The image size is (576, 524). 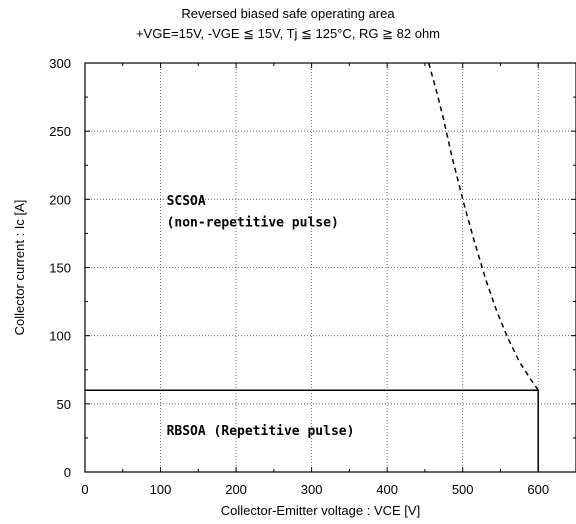 I want to click on x-tick-label: 100, so click(x=161, y=489).